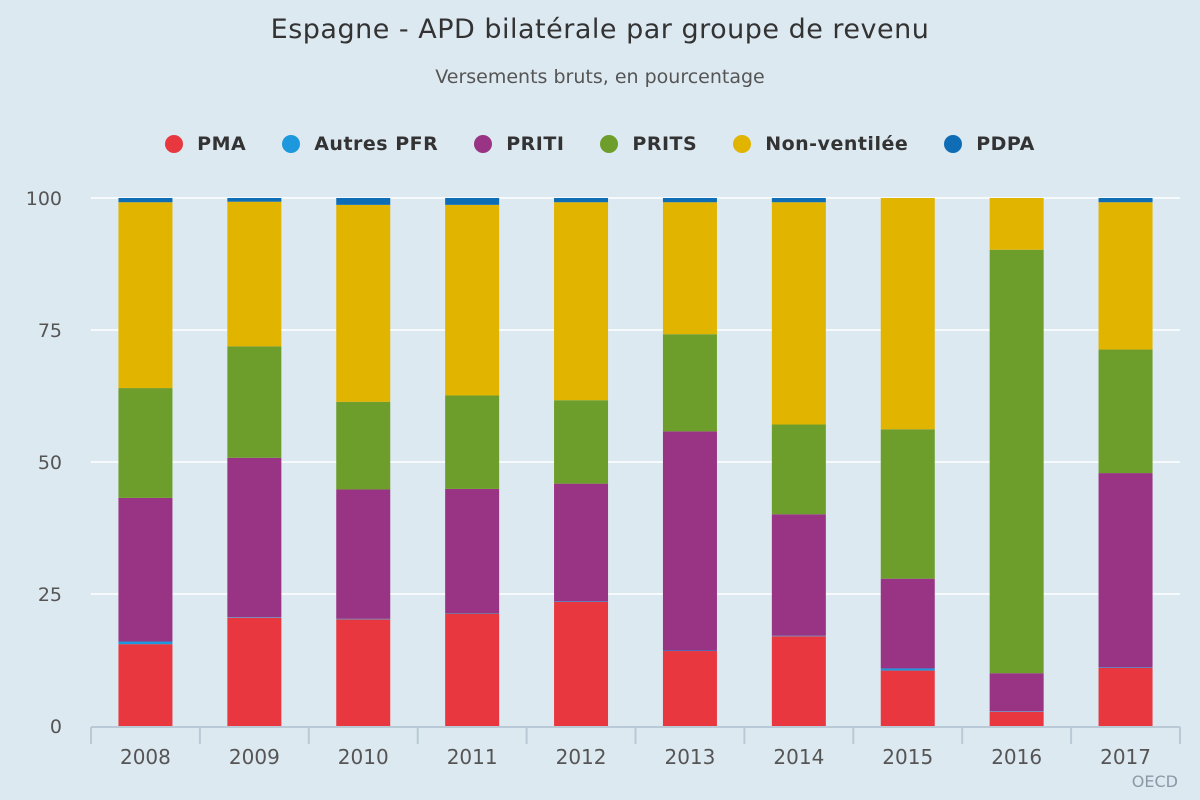 The image size is (1200, 800). What do you see at coordinates (837, 144) in the screenshot?
I see `legend-label: Non-ventilée` at bounding box center [837, 144].